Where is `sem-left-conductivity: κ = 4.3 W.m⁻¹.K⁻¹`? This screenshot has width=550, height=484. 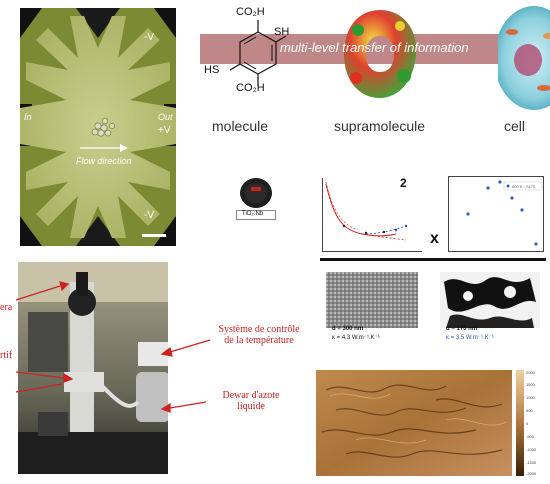
sem-left-conductivity: κ = 4.3 W.m⁻¹.K⁻¹ is located at coordinates (356, 338).